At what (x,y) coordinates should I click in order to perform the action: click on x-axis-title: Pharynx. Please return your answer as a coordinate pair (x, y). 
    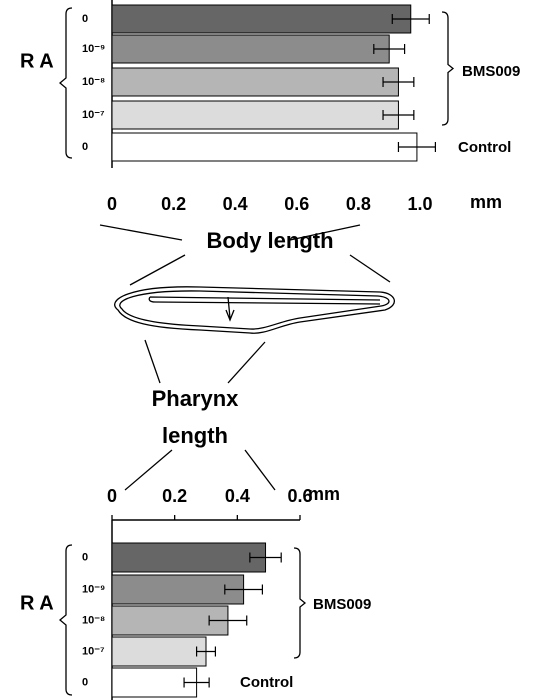
    Looking at the image, I should click on (196, 398).